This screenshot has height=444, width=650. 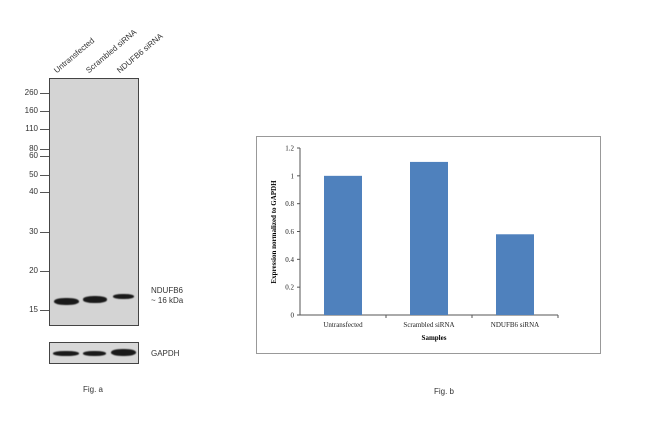 What do you see at coordinates (31, 128) in the screenshot?
I see `mw-marker-label: 110` at bounding box center [31, 128].